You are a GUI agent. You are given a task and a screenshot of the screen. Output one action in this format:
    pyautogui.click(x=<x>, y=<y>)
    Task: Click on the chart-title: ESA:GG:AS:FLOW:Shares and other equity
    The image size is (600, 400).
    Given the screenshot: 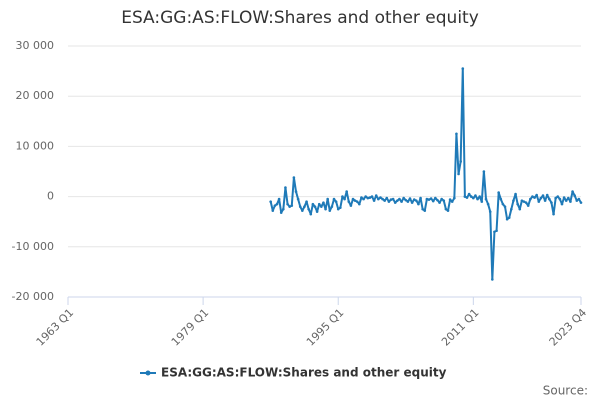 What is the action you would take?
    pyautogui.click(x=300, y=18)
    